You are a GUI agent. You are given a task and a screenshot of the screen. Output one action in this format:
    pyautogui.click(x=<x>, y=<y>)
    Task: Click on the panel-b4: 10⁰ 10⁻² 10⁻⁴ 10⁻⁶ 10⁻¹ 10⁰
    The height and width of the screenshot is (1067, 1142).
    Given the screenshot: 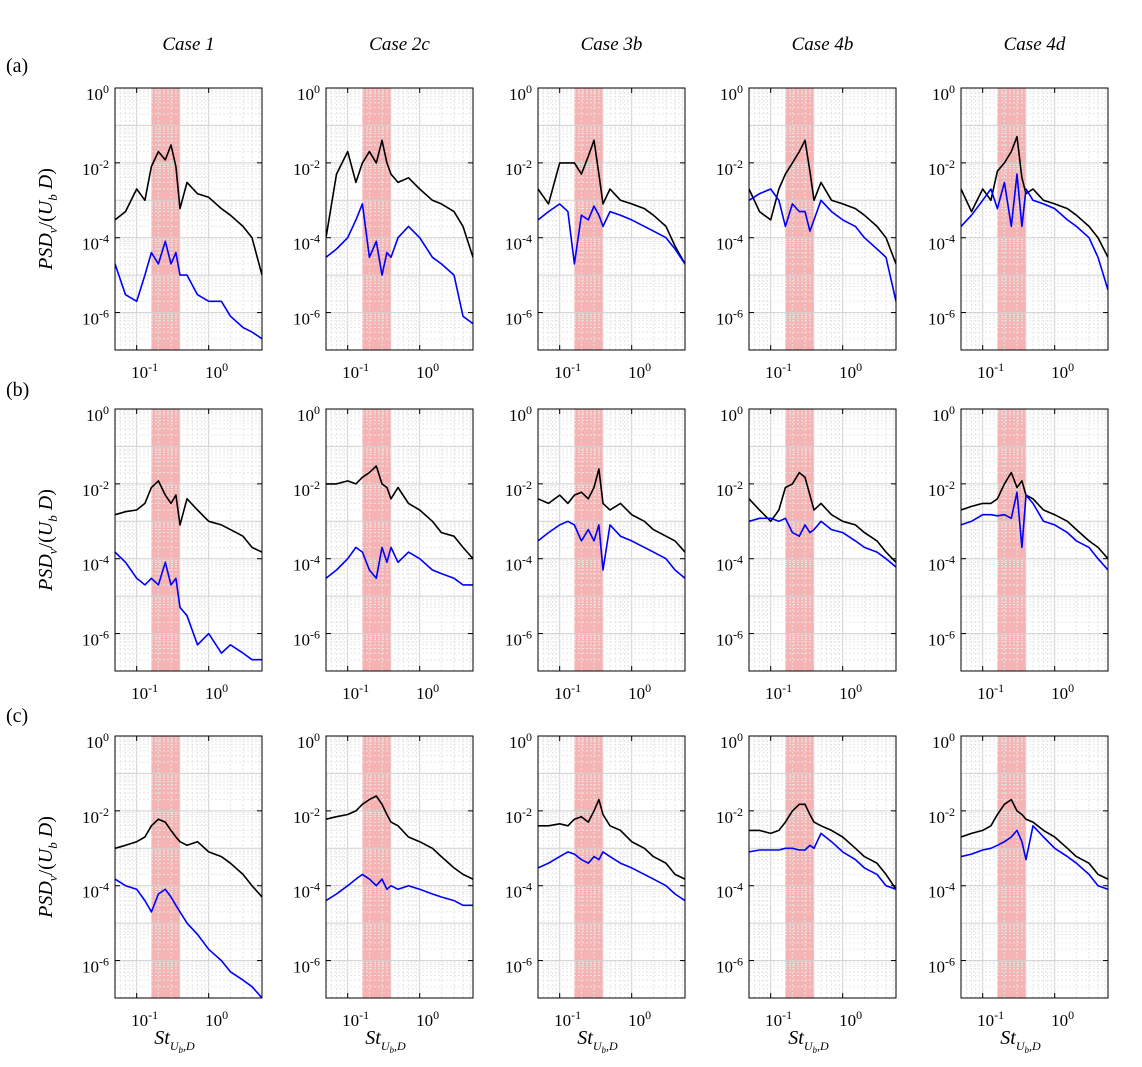 What is the action you would take?
    pyautogui.click(x=806, y=553)
    